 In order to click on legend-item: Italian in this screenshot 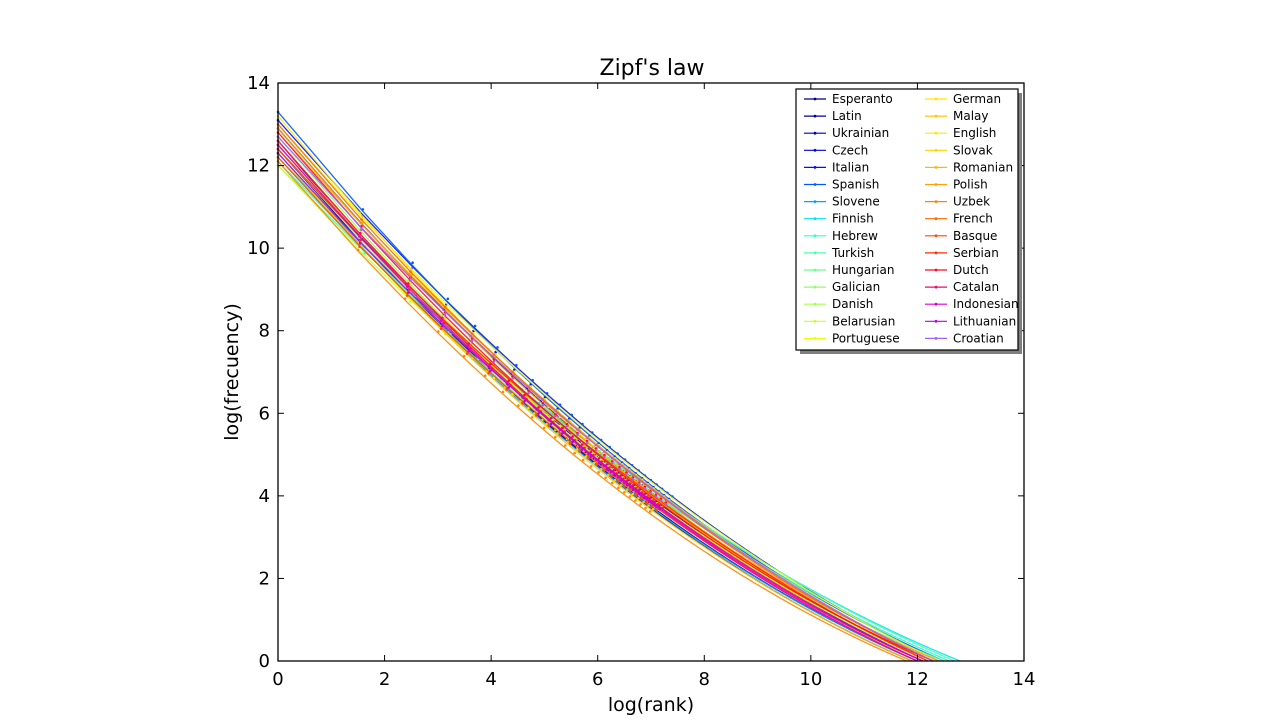, I will do `click(836, 167)`.